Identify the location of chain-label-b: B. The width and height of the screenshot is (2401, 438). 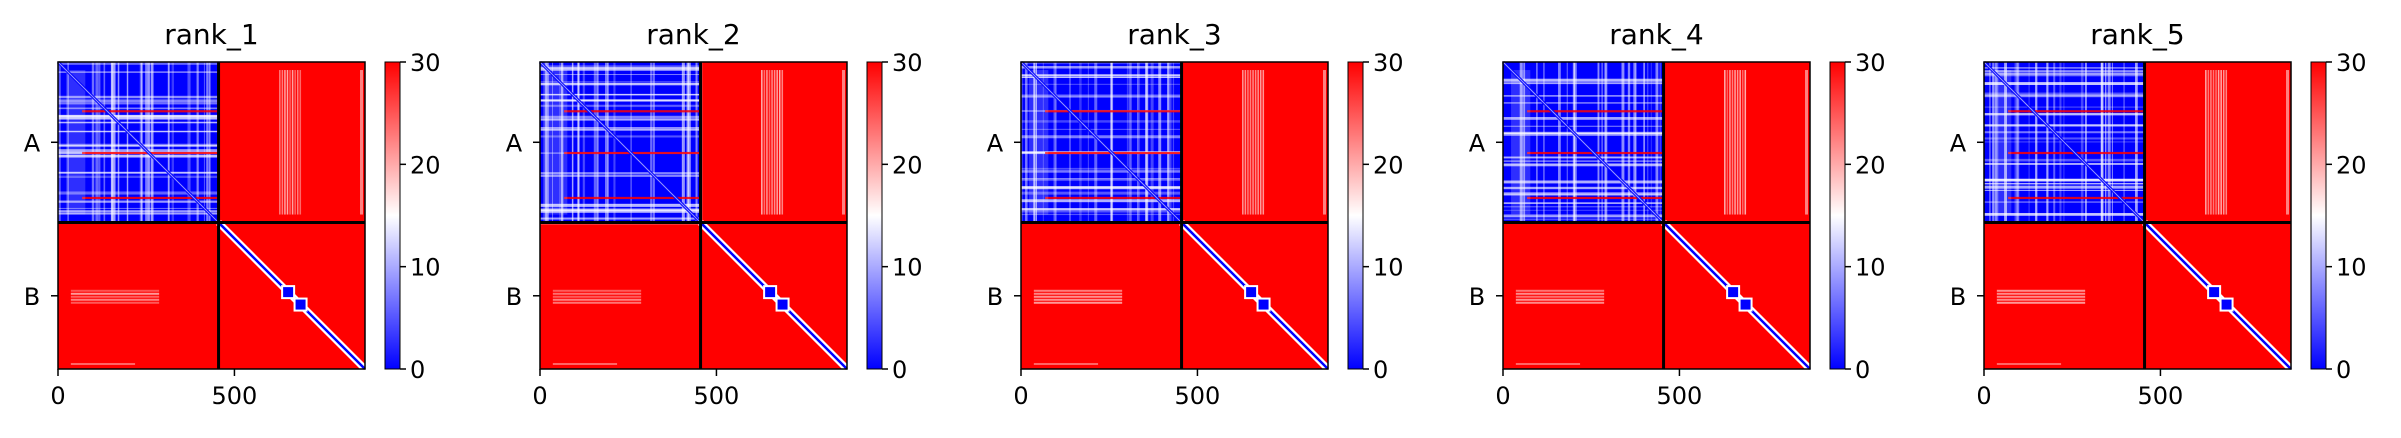
(32, 297).